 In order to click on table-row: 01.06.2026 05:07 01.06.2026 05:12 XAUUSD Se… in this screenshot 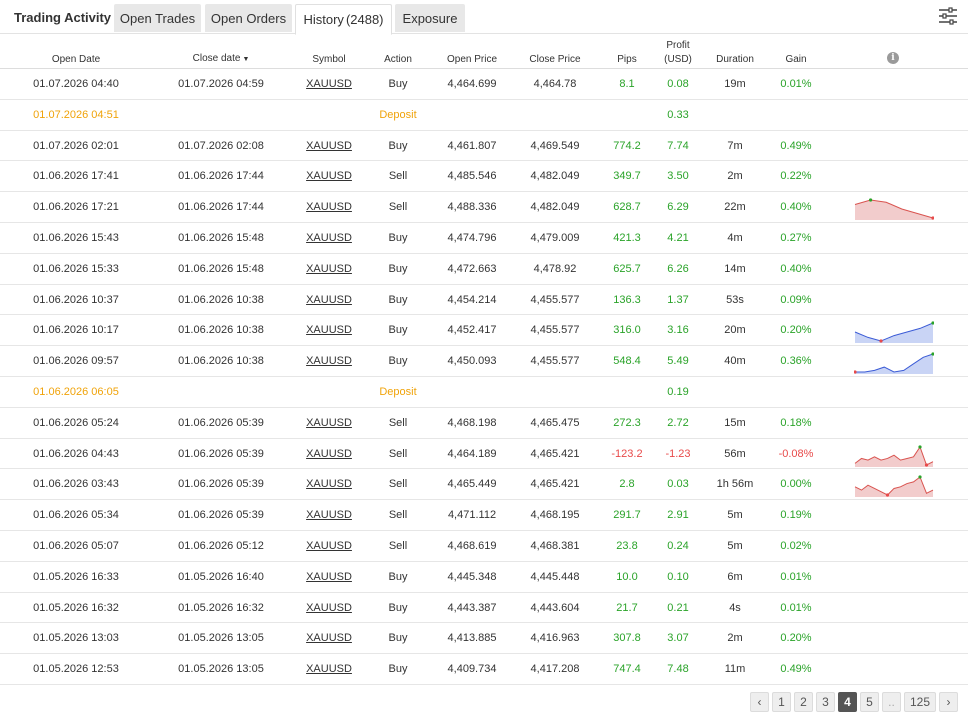, I will do `click(484, 546)`.